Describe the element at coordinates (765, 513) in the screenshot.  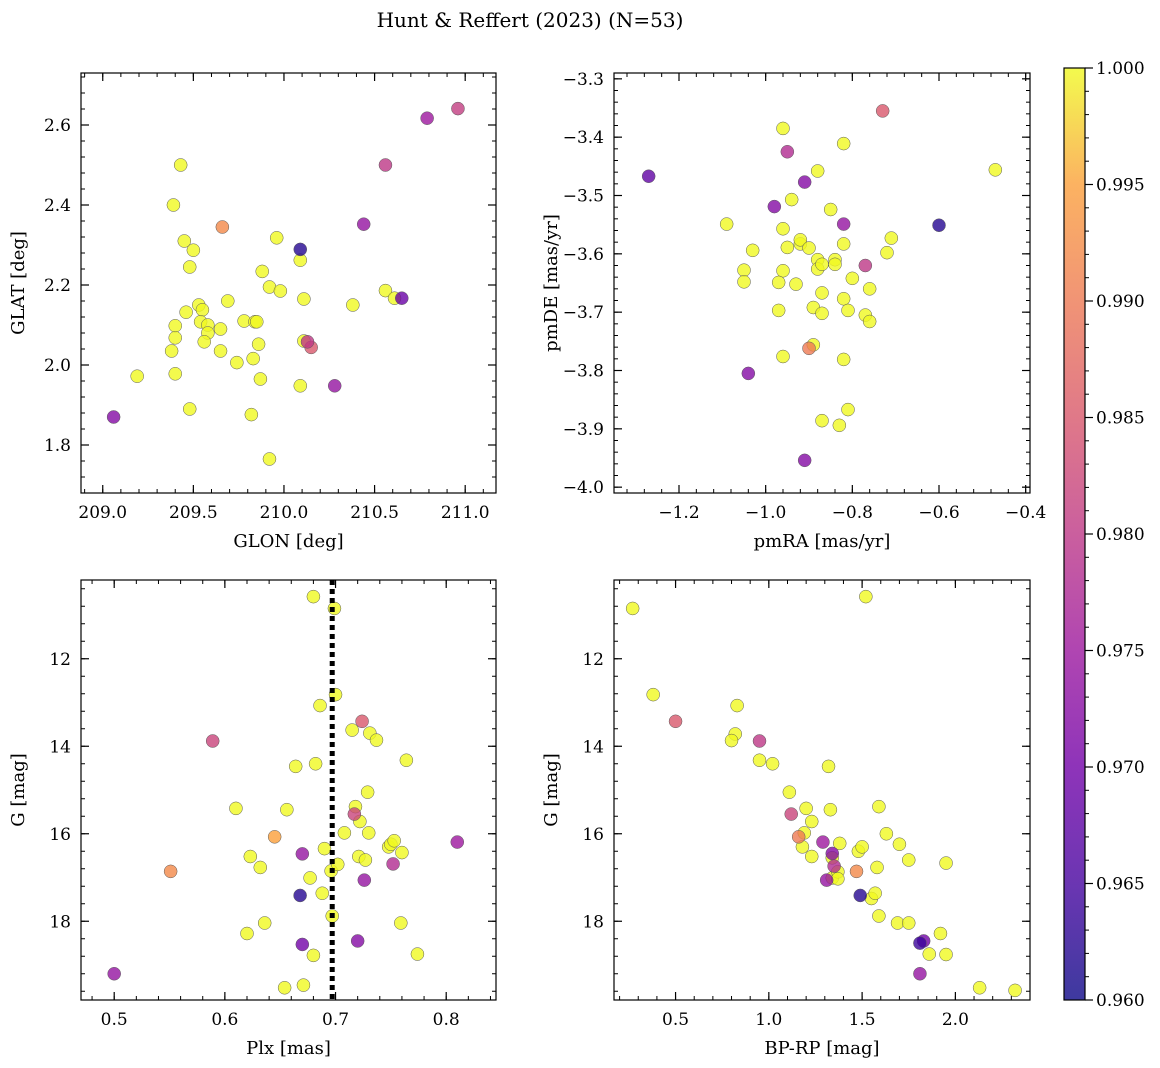
I see `x-tick-label: −1.0` at that location.